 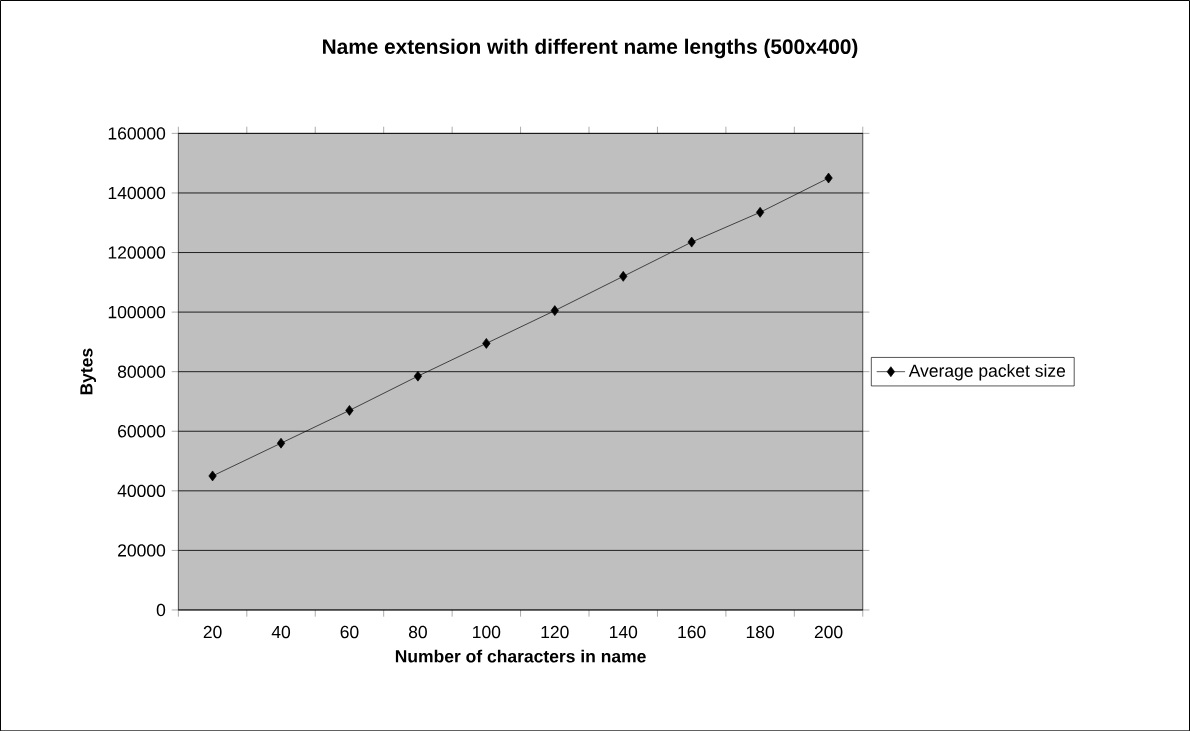 I want to click on y-tick-label: 60000, so click(x=142, y=431).